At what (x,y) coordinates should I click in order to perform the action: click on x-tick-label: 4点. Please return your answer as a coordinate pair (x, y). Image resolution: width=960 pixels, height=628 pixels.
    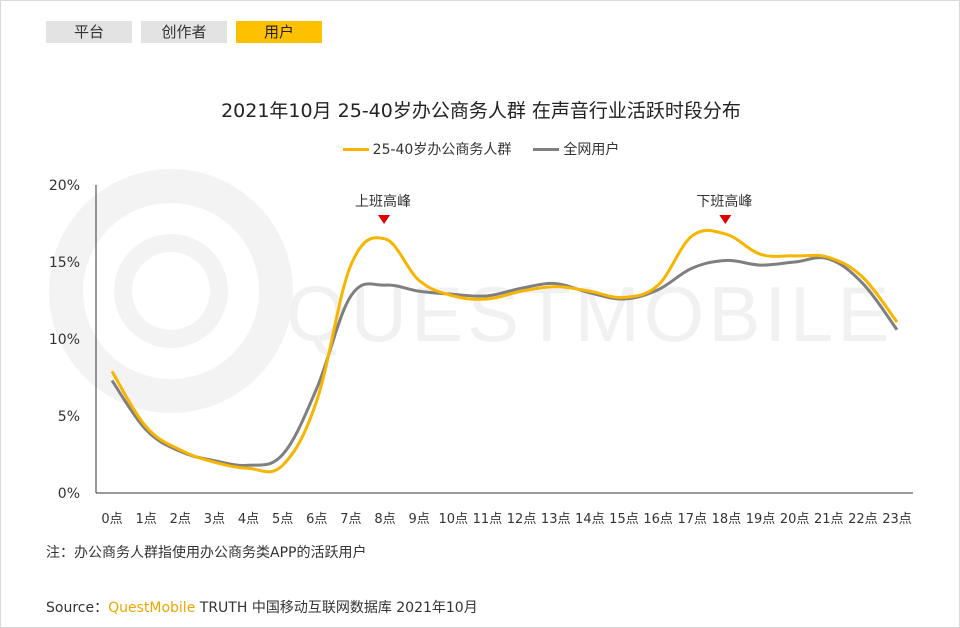
    Looking at the image, I should click on (248, 519).